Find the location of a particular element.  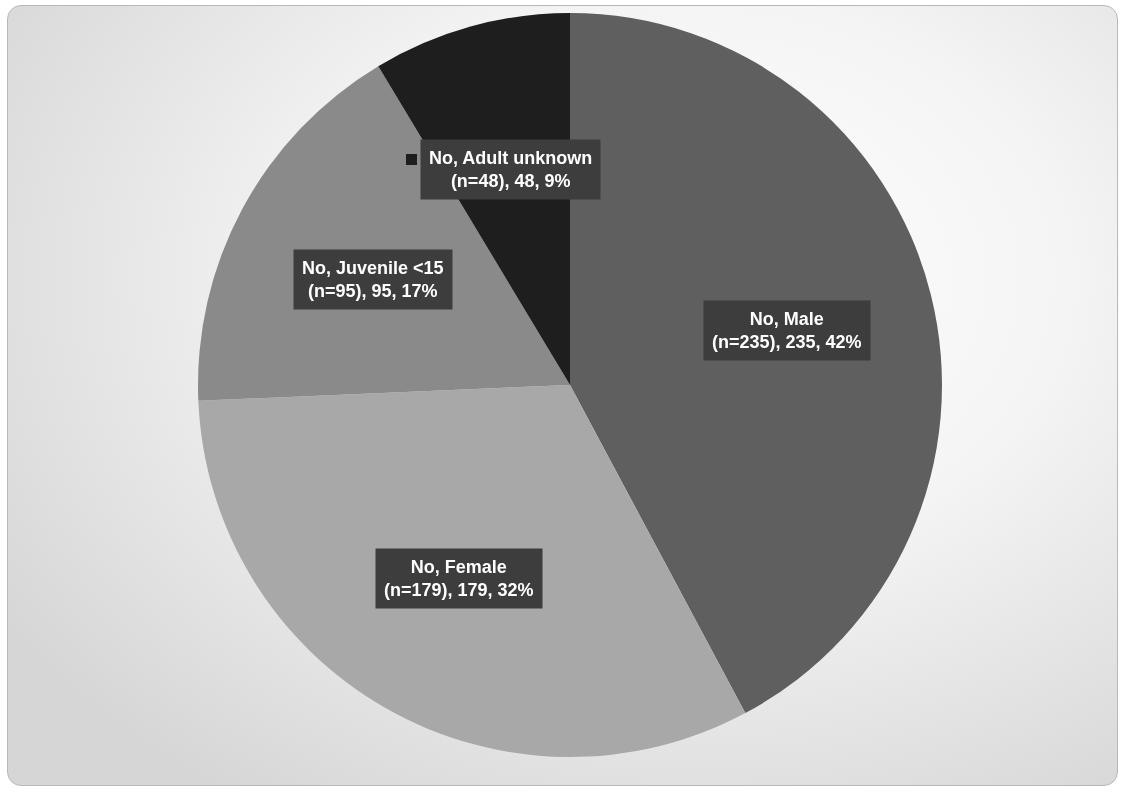

slice-label: No, Juvenile <15 (n=95), 95, 17% is located at coordinates (373, 280).